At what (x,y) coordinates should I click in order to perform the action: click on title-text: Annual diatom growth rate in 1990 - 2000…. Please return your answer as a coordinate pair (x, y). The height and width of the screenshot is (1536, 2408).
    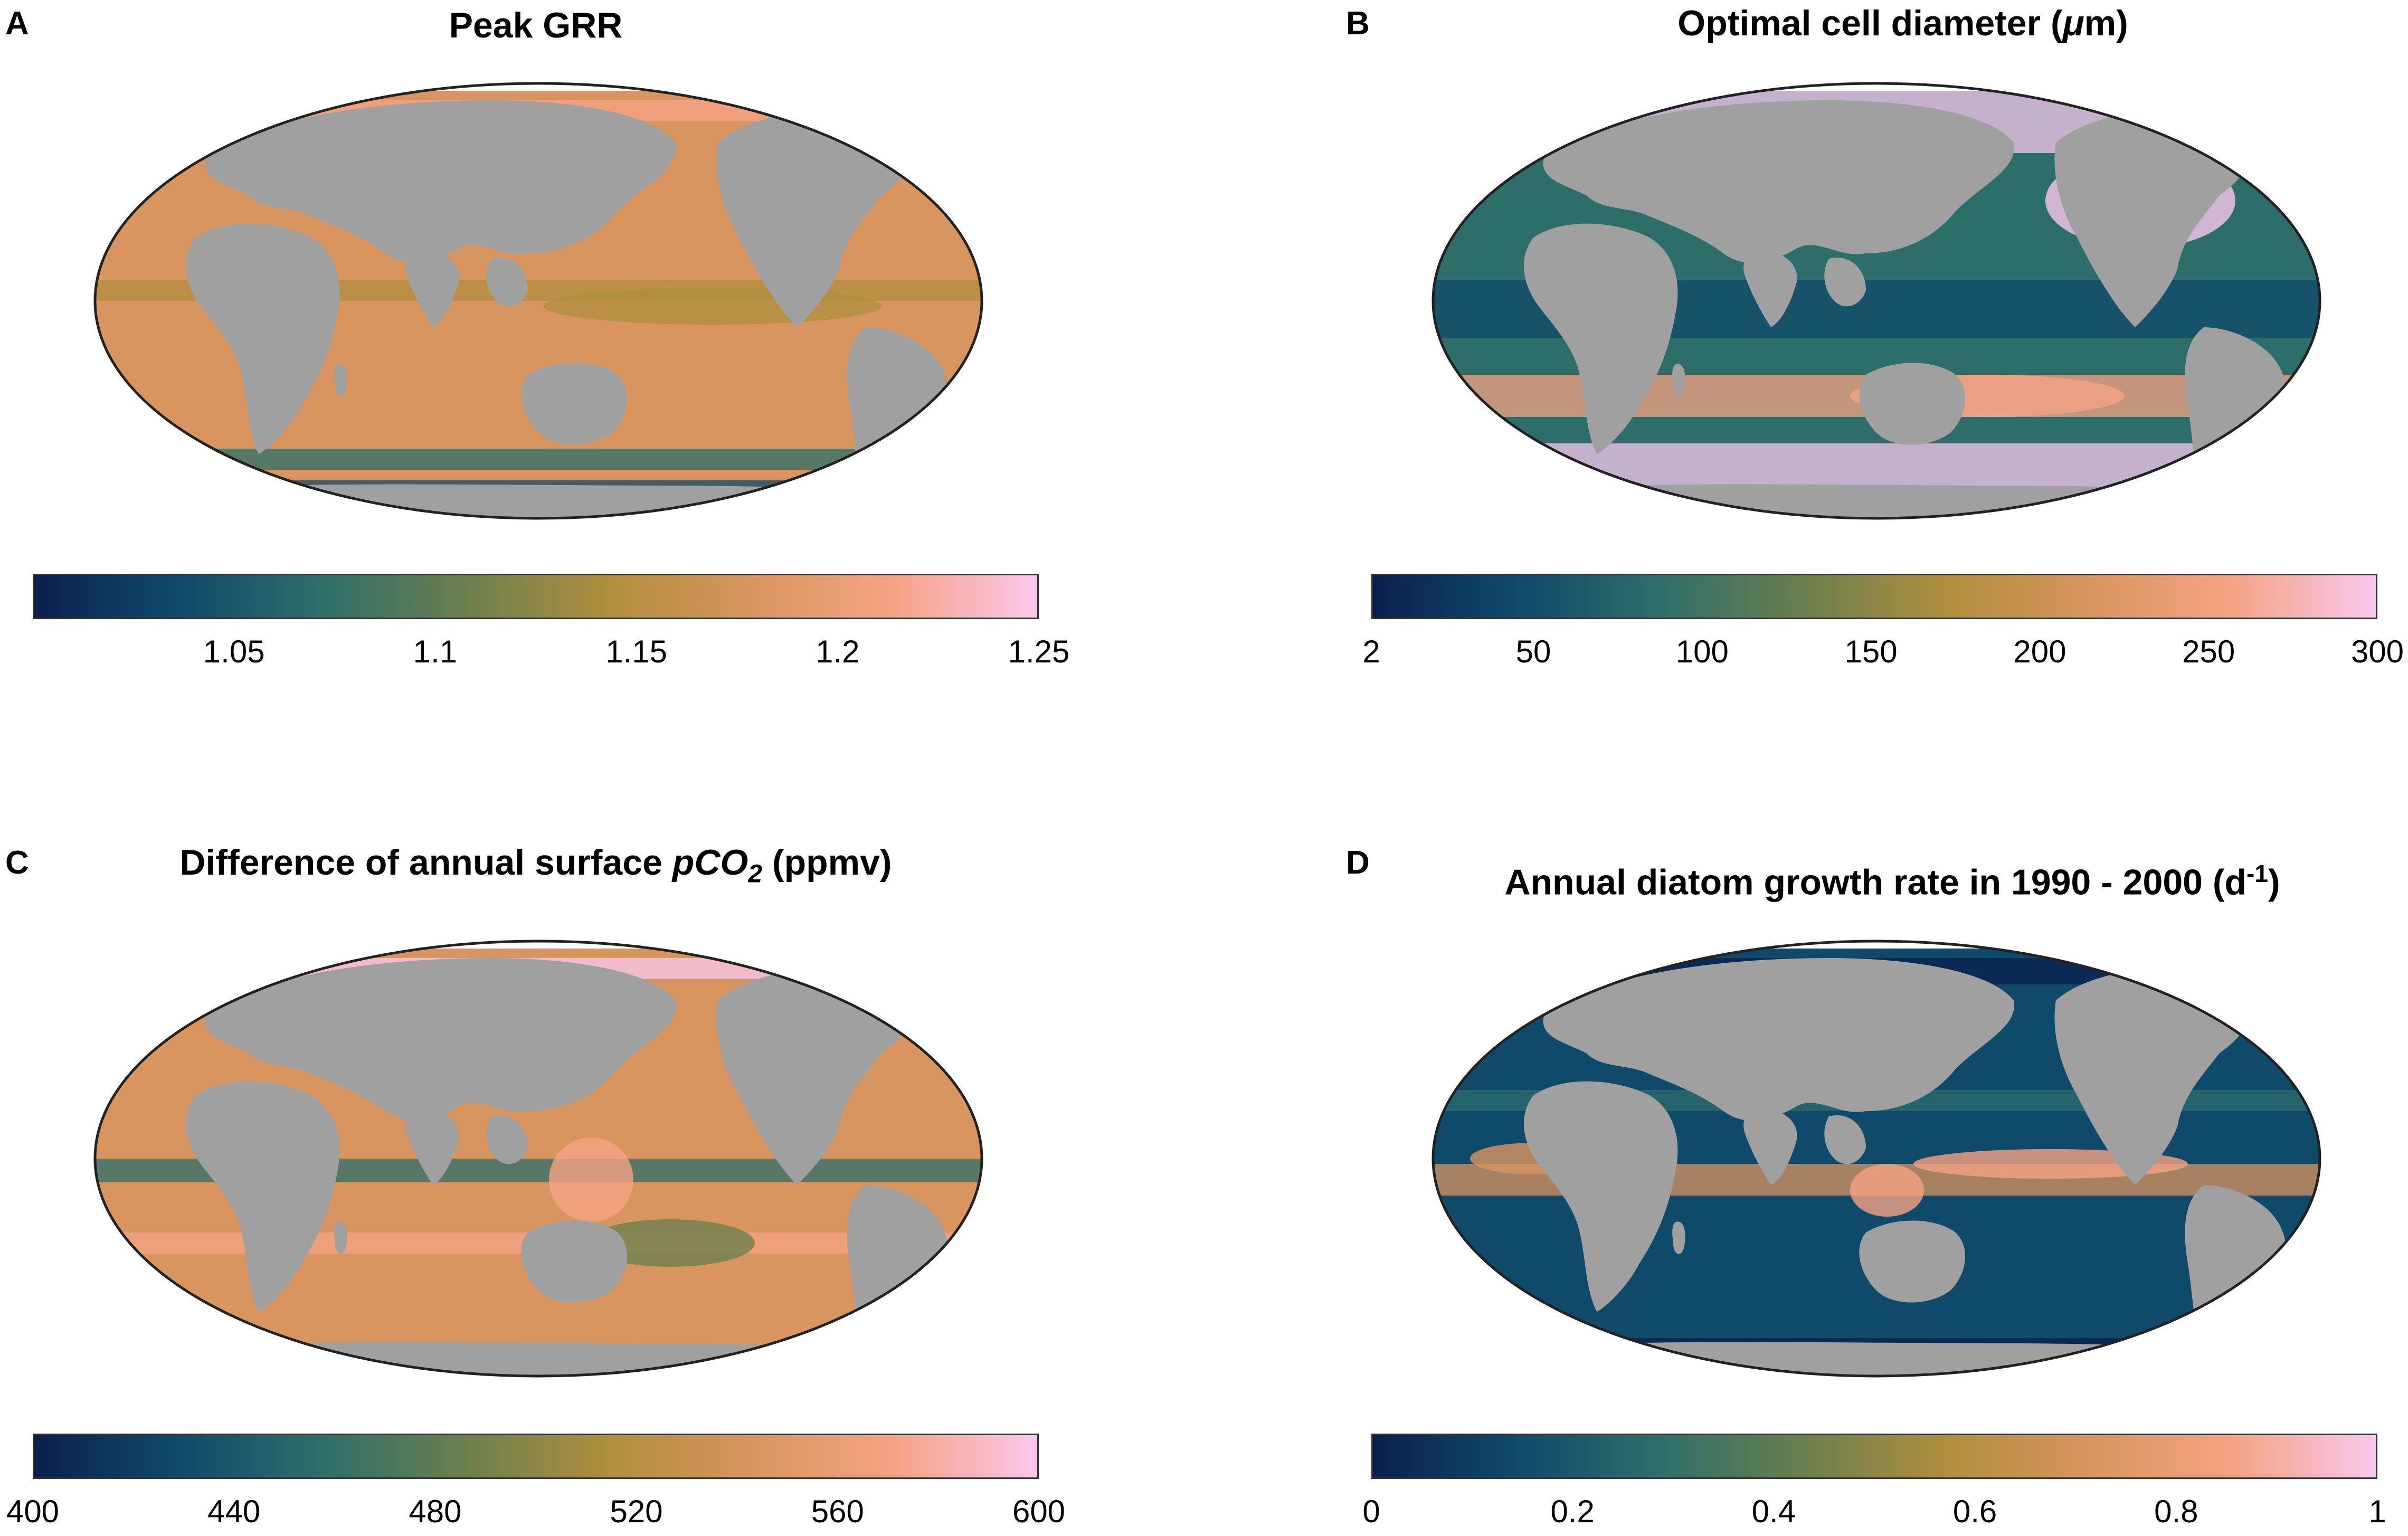
    Looking at the image, I should click on (1876, 882).